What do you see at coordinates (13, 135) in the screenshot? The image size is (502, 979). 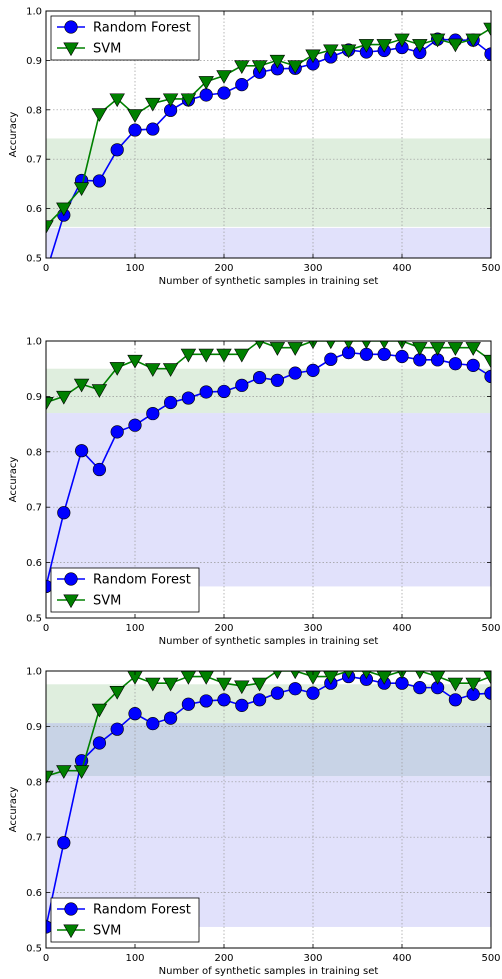 I see `y-axis-label: Accuracy` at bounding box center [13, 135].